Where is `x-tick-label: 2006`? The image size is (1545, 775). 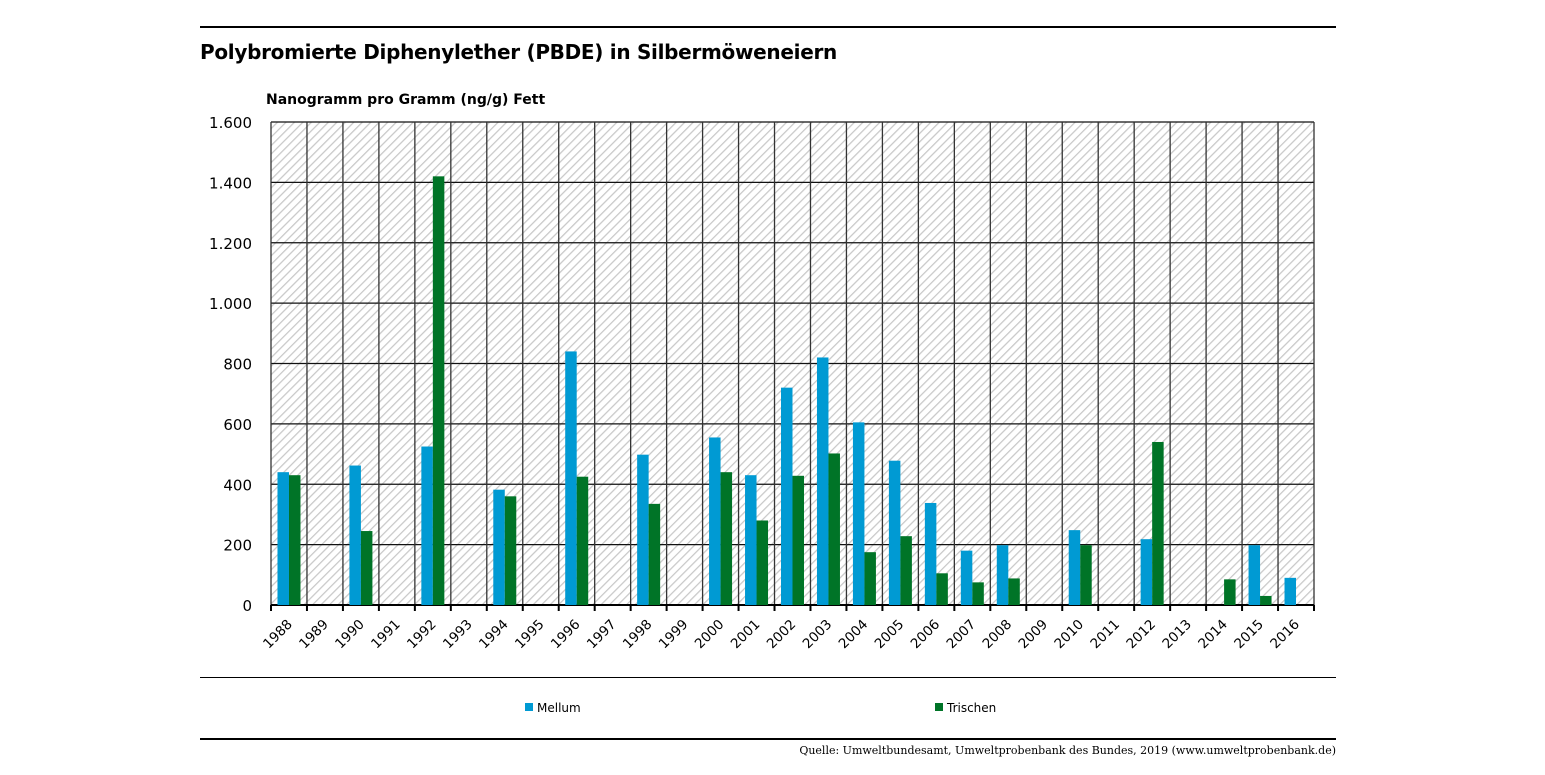
x-tick-label: 2006 is located at coordinates (926, 635).